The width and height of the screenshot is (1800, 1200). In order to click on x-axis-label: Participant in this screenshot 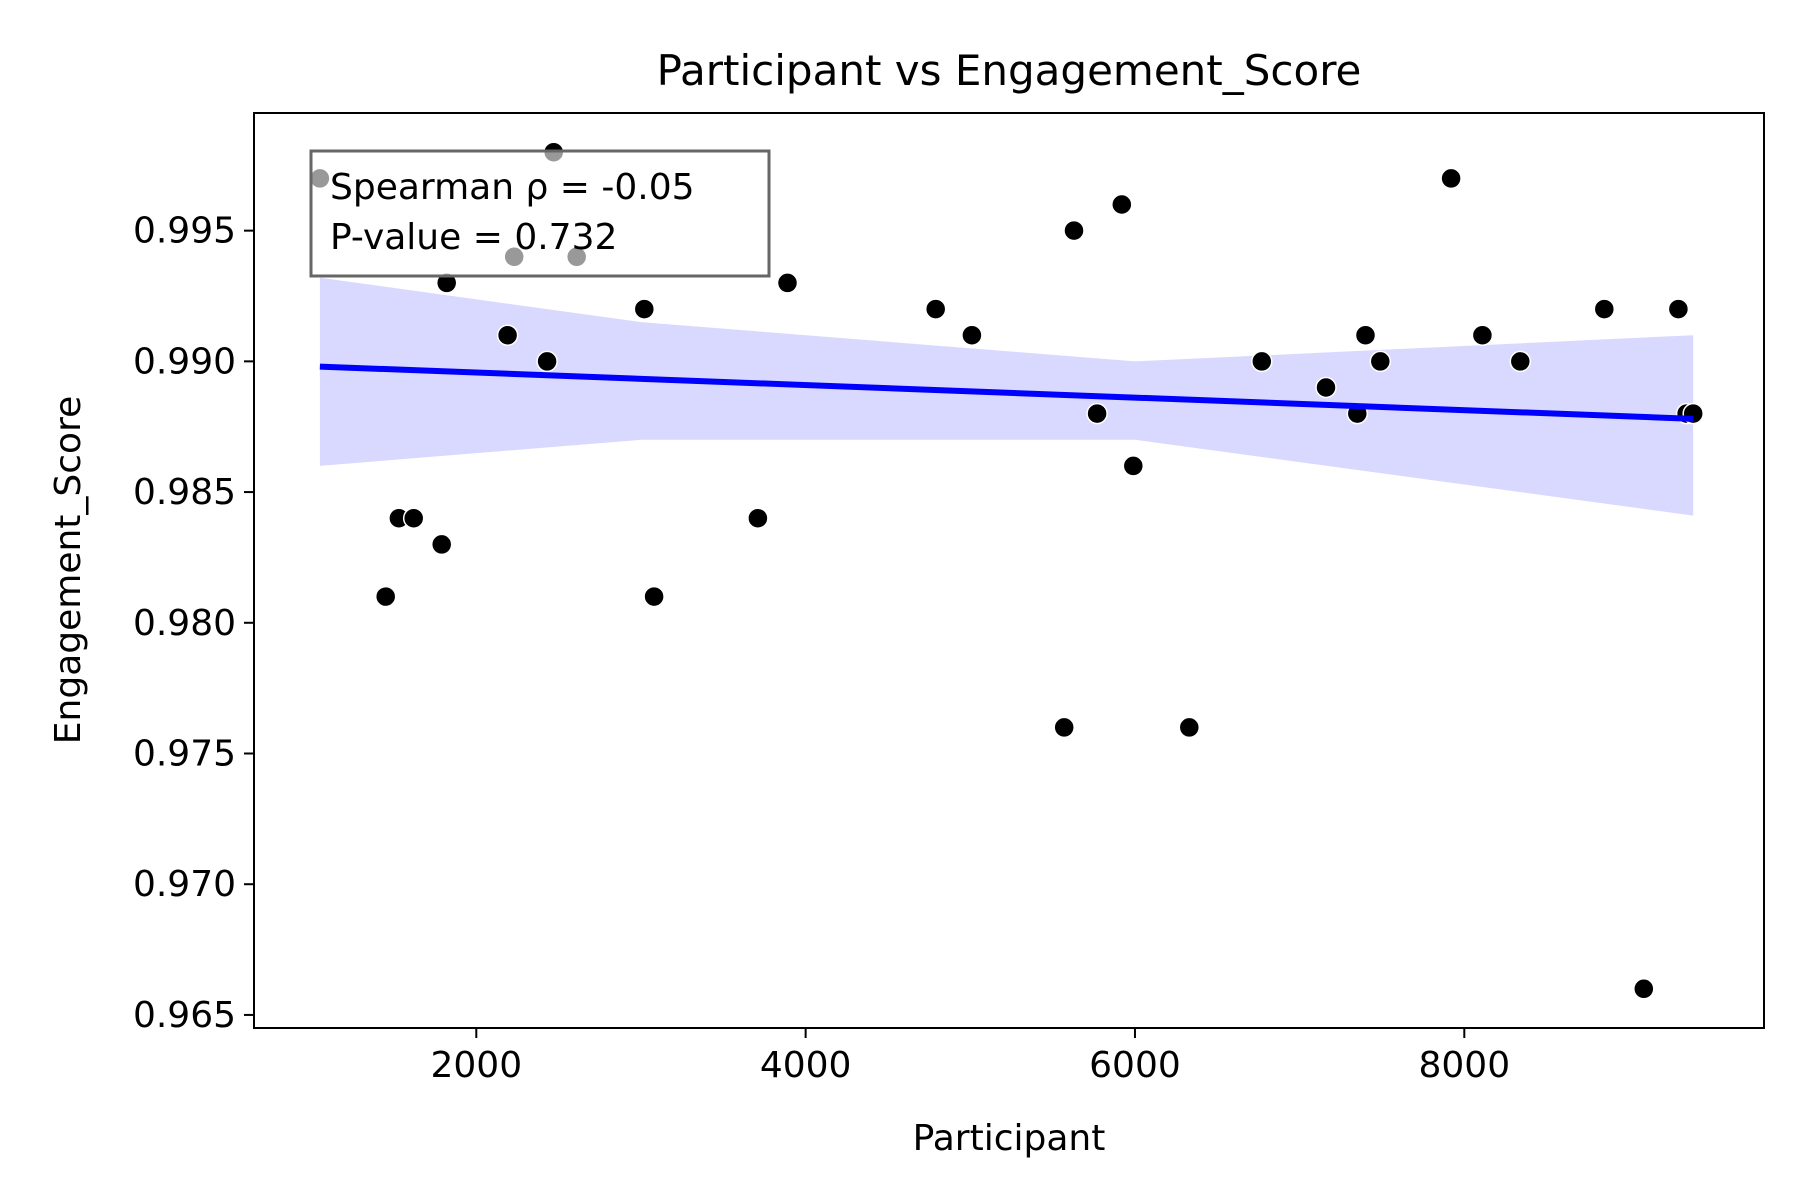, I will do `click(1009, 1138)`.